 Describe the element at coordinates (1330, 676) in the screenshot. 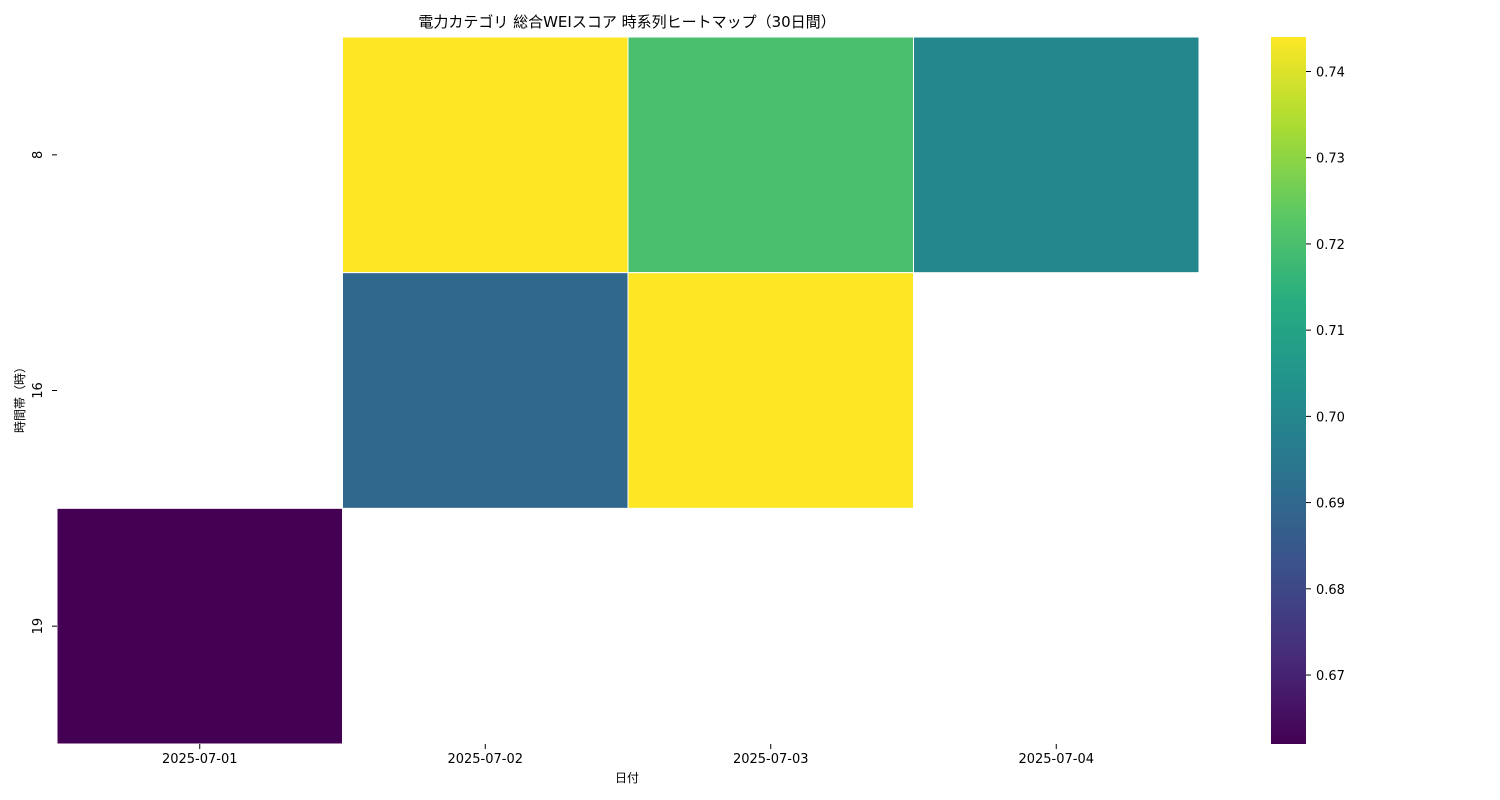

I see `colorbar-tick-label: 0.67` at that location.